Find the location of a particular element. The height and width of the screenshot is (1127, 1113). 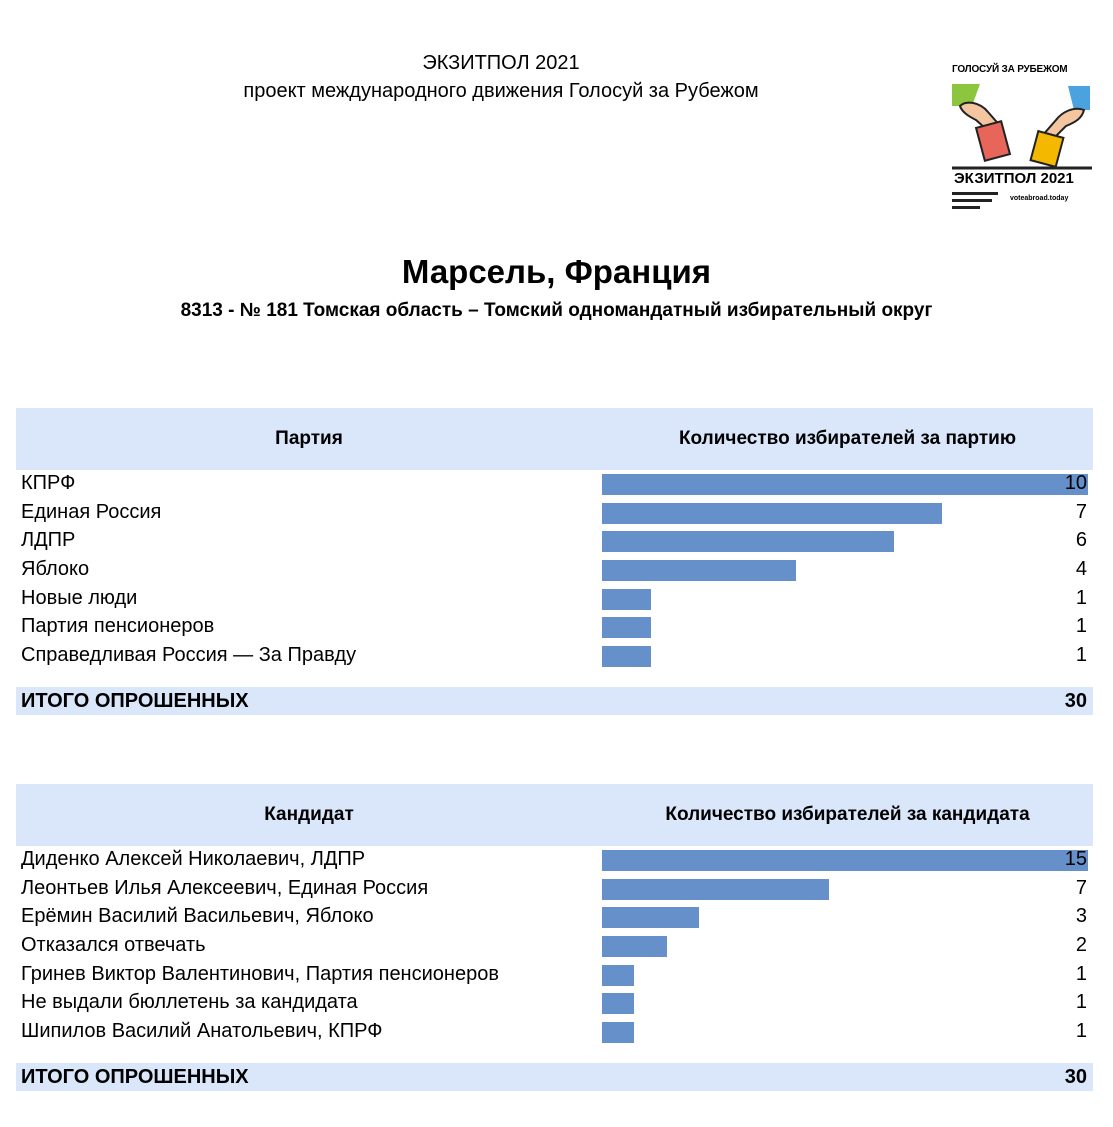

party-table-header: Партия Количество избирателей за партию is located at coordinates (554, 439).